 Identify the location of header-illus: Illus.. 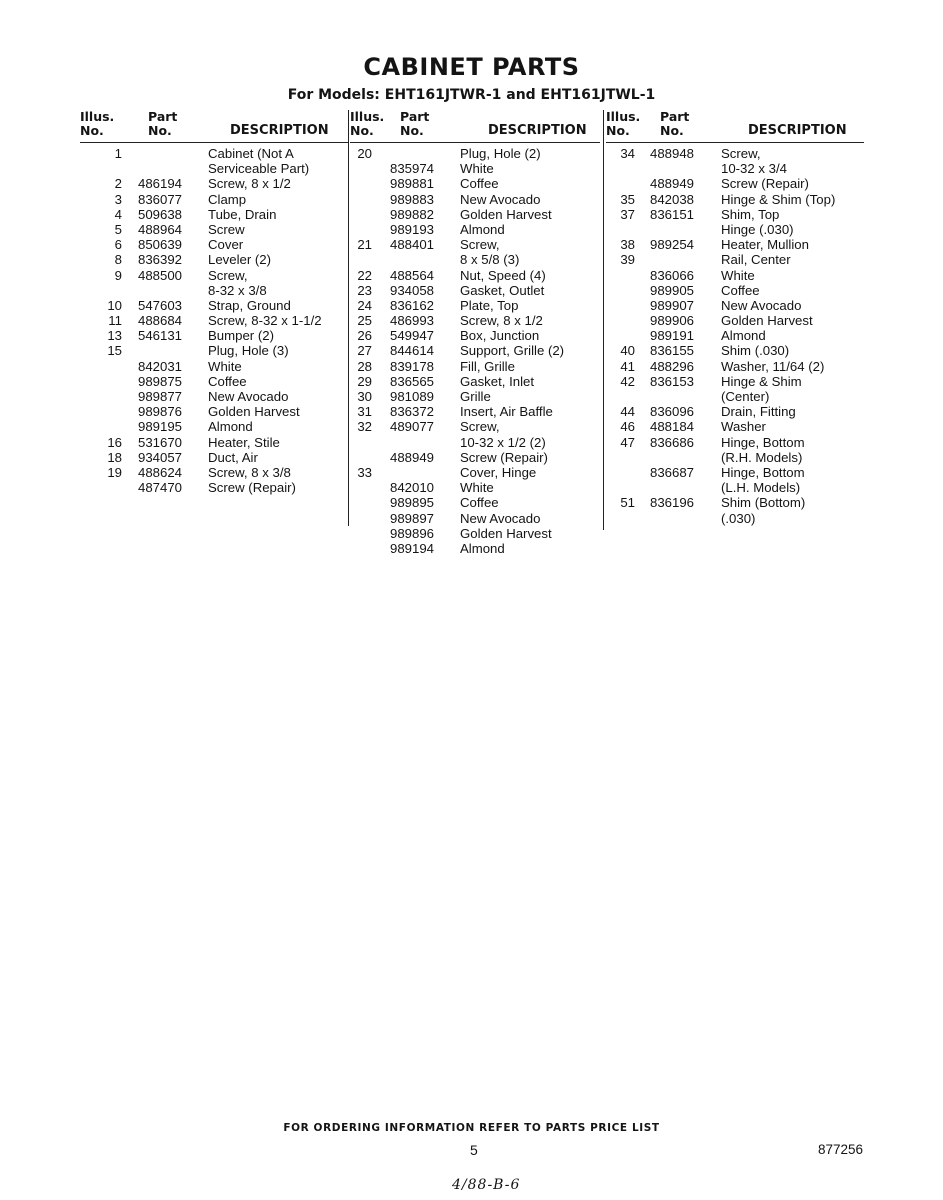
(97, 116).